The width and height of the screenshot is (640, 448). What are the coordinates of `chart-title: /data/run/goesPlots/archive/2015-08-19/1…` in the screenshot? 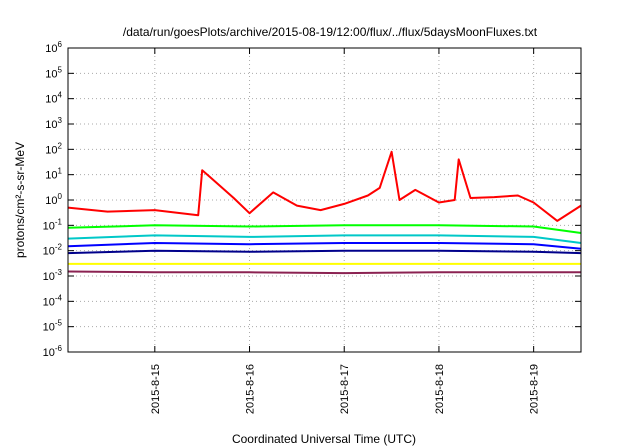 It's located at (330, 32).